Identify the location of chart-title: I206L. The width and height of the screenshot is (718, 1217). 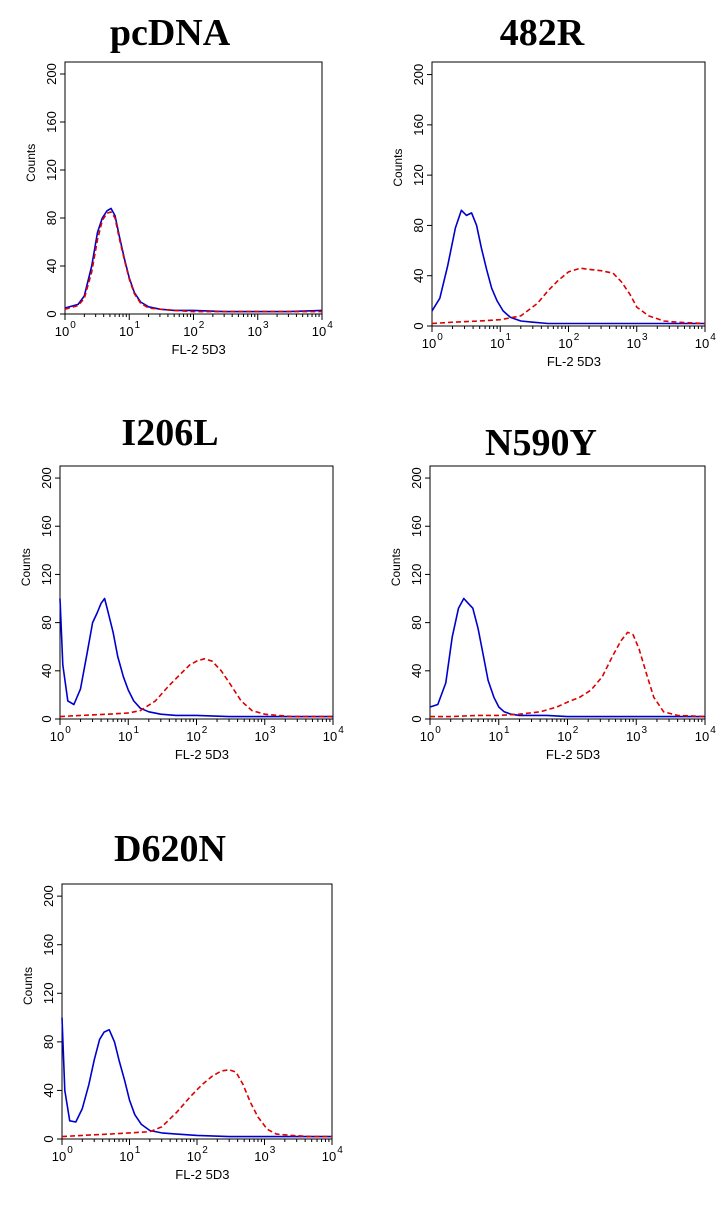
(170, 433).